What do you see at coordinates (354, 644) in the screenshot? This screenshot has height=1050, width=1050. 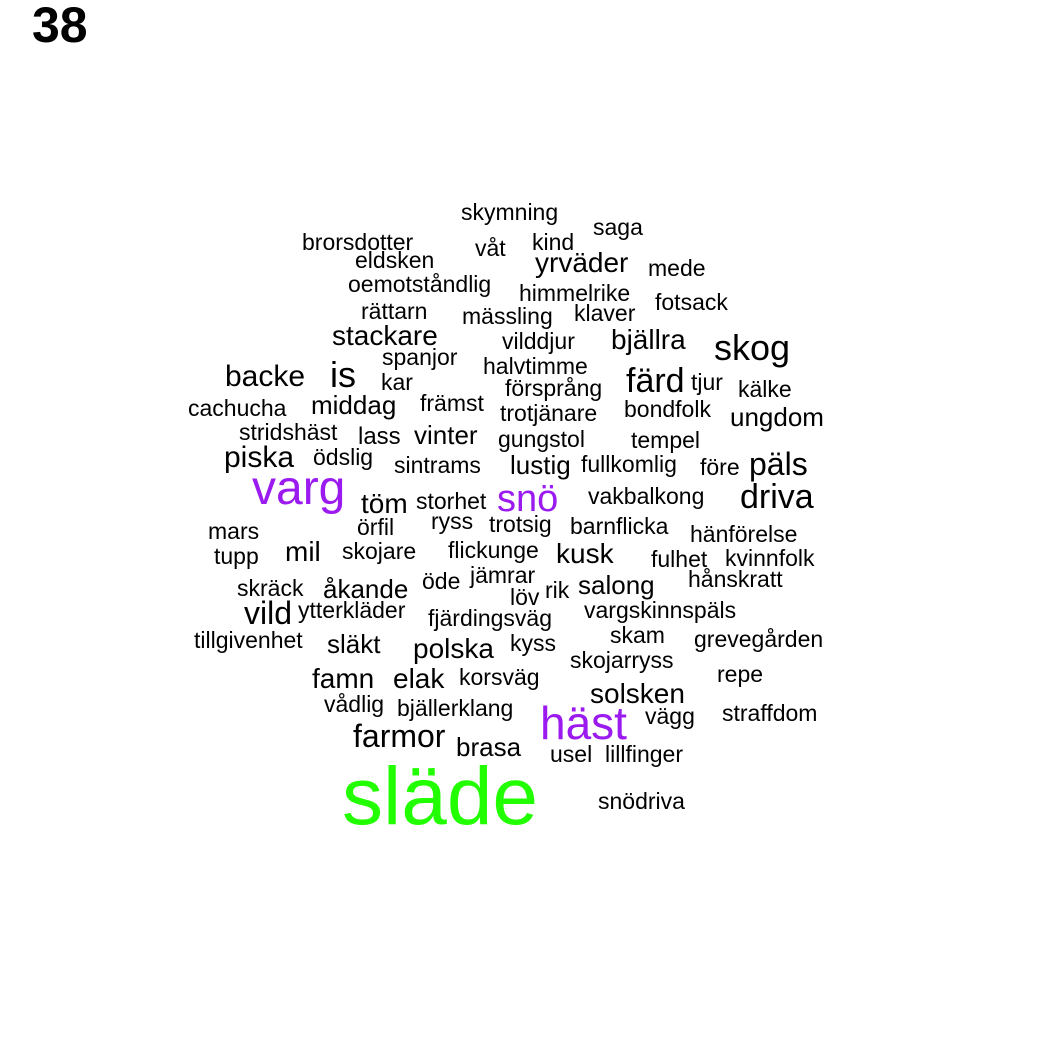 I see `word-77: släkt` at bounding box center [354, 644].